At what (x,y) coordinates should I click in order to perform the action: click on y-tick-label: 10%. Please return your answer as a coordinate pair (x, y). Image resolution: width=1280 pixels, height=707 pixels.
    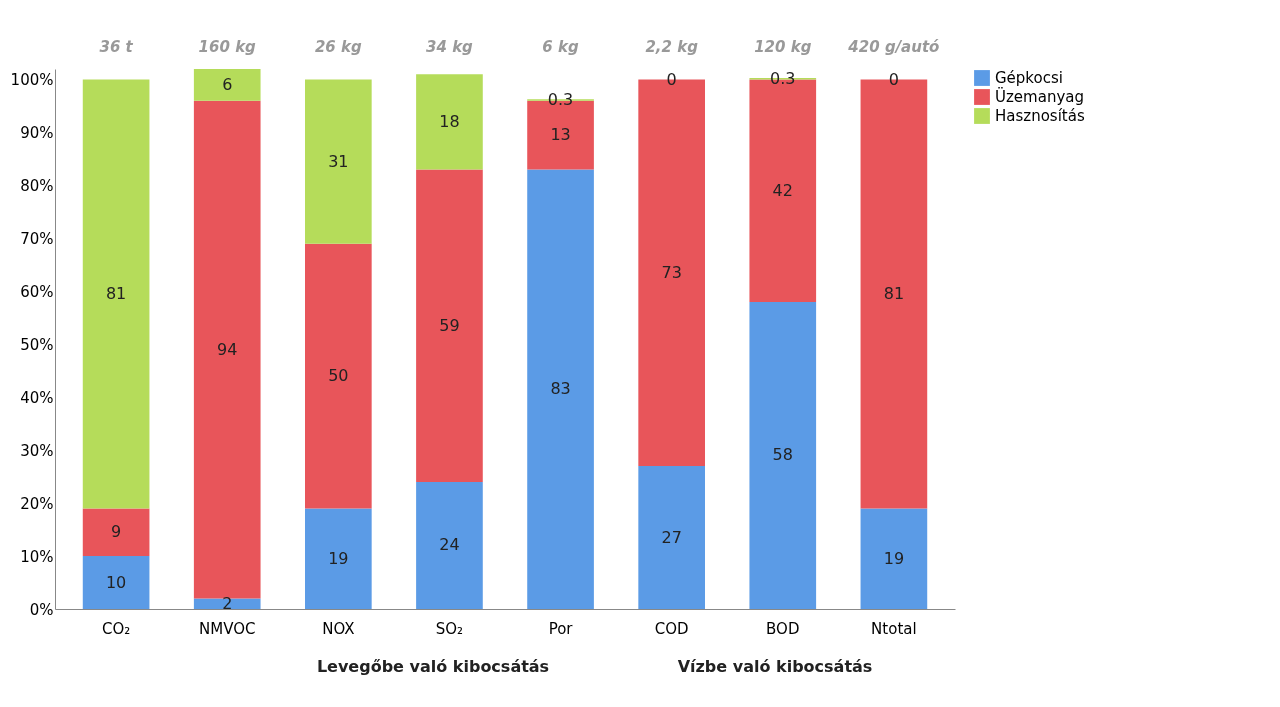
    Looking at the image, I should click on (37, 556).